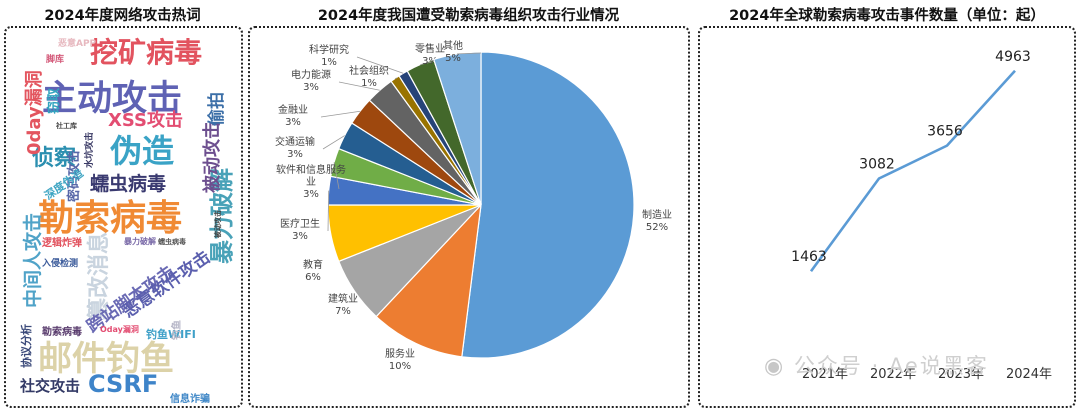 This screenshot has height=411, width=1080. Describe the element at coordinates (54, 158) in the screenshot. I see `word: 侦察` at that location.